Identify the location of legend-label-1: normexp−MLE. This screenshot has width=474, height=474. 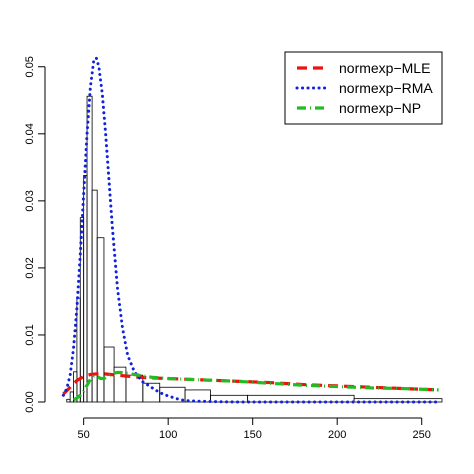
(384, 68).